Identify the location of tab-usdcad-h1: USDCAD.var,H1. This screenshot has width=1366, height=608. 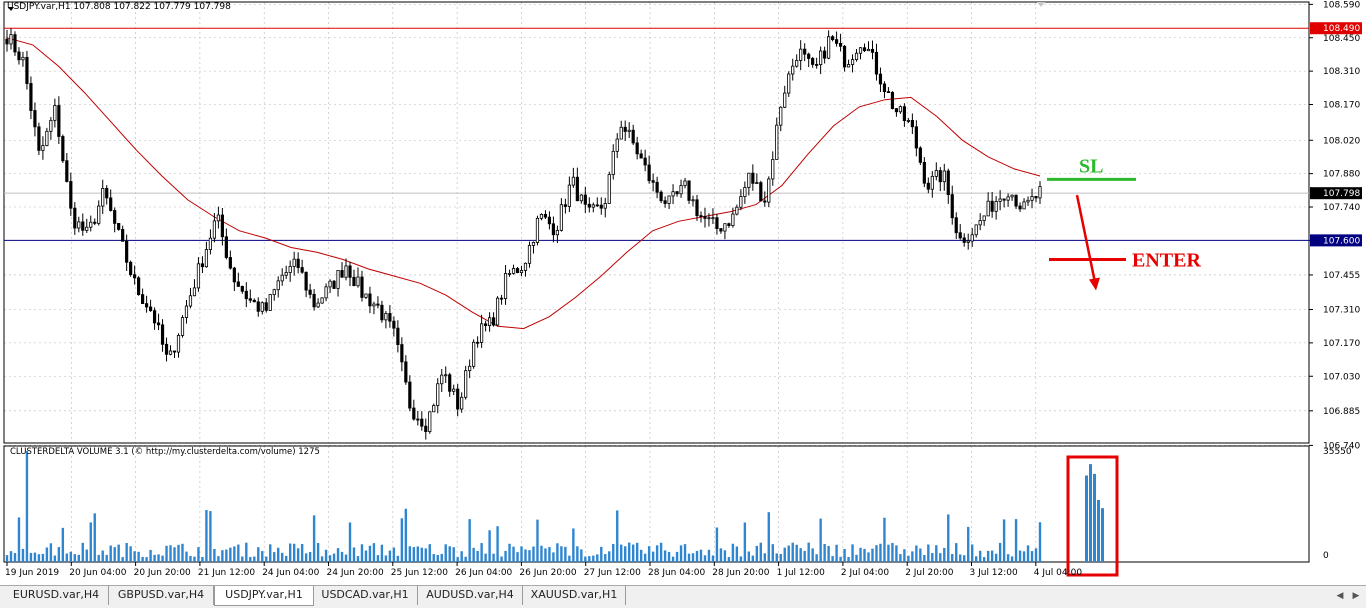
(365, 595).